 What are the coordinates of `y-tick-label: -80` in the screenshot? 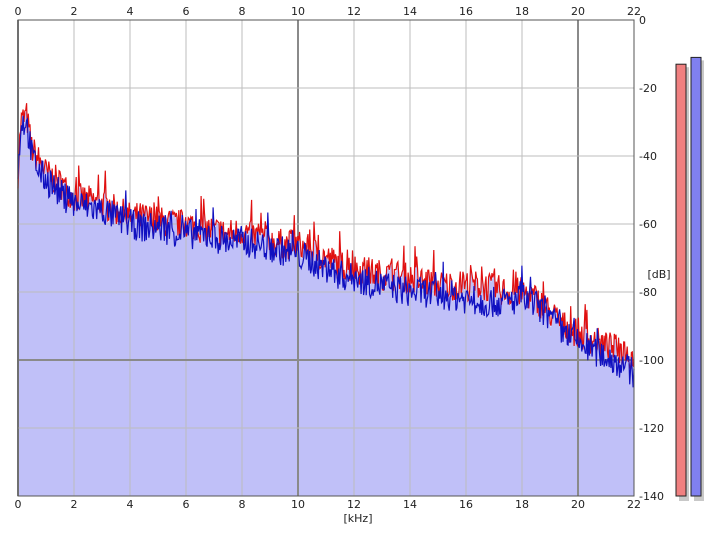 It's located at (648, 292).